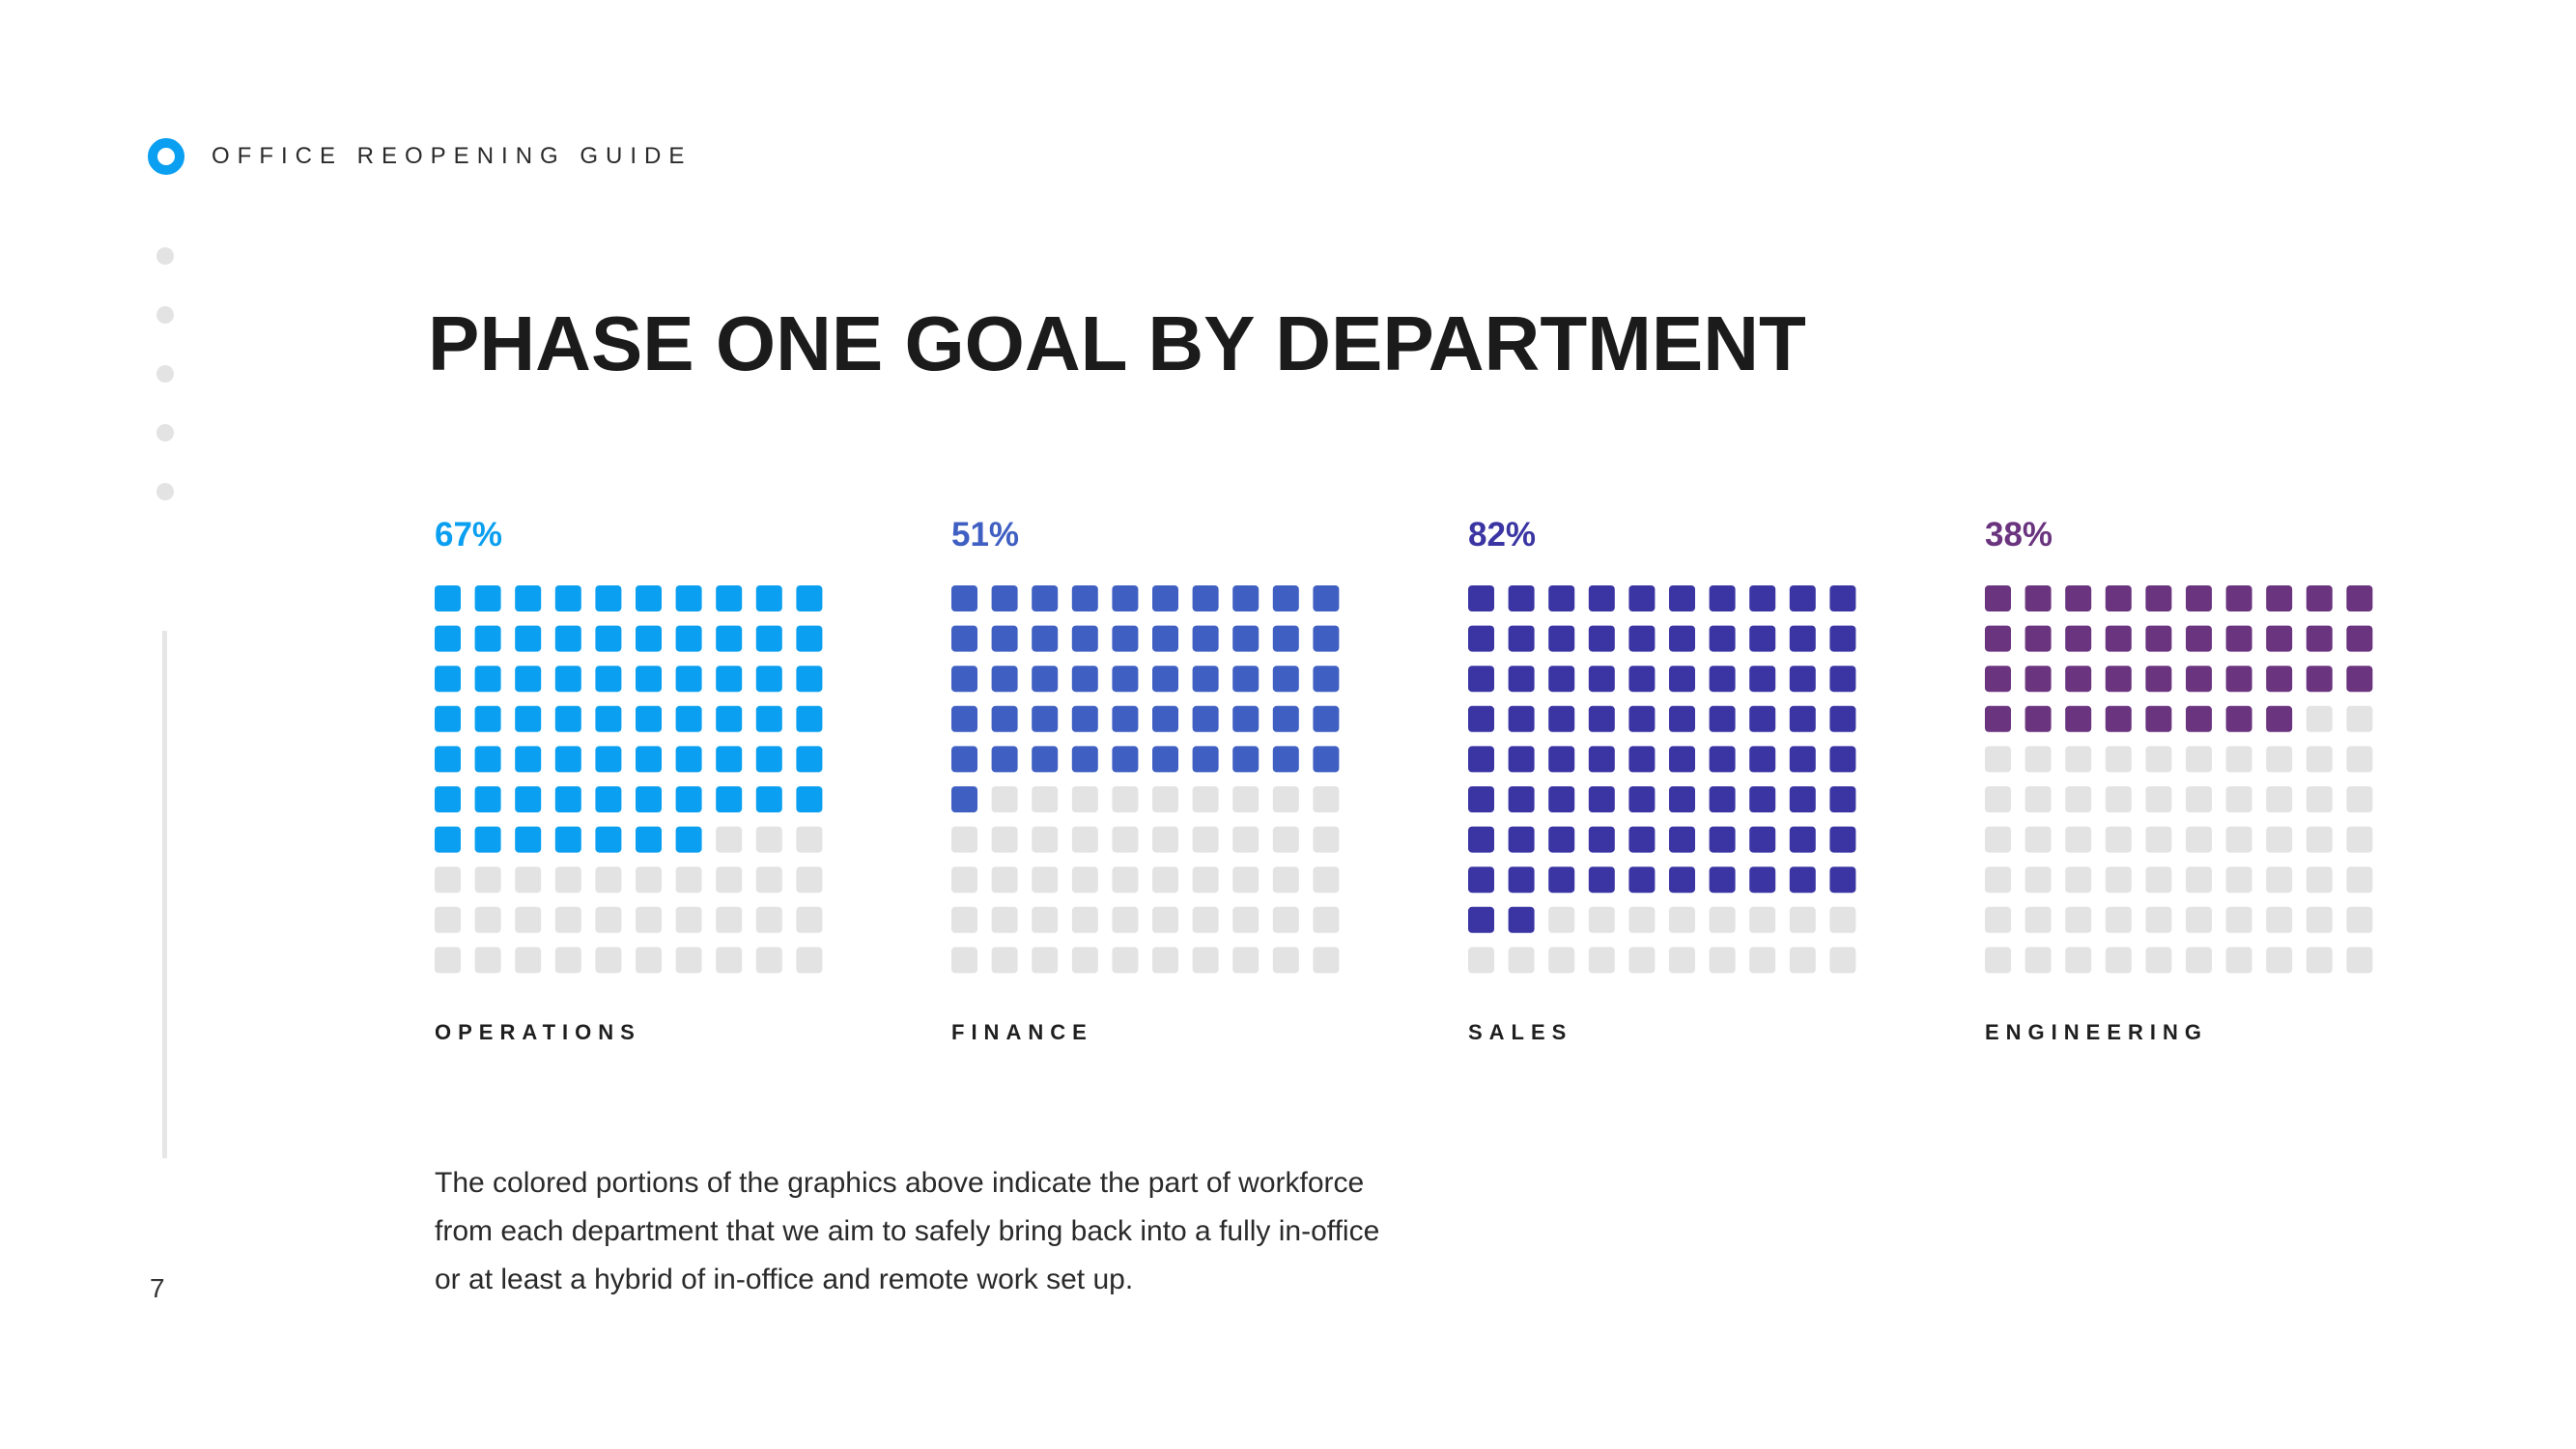 The image size is (2576, 1449). Describe the element at coordinates (1022, 1032) in the screenshot. I see `department-label: FINANCE` at that location.